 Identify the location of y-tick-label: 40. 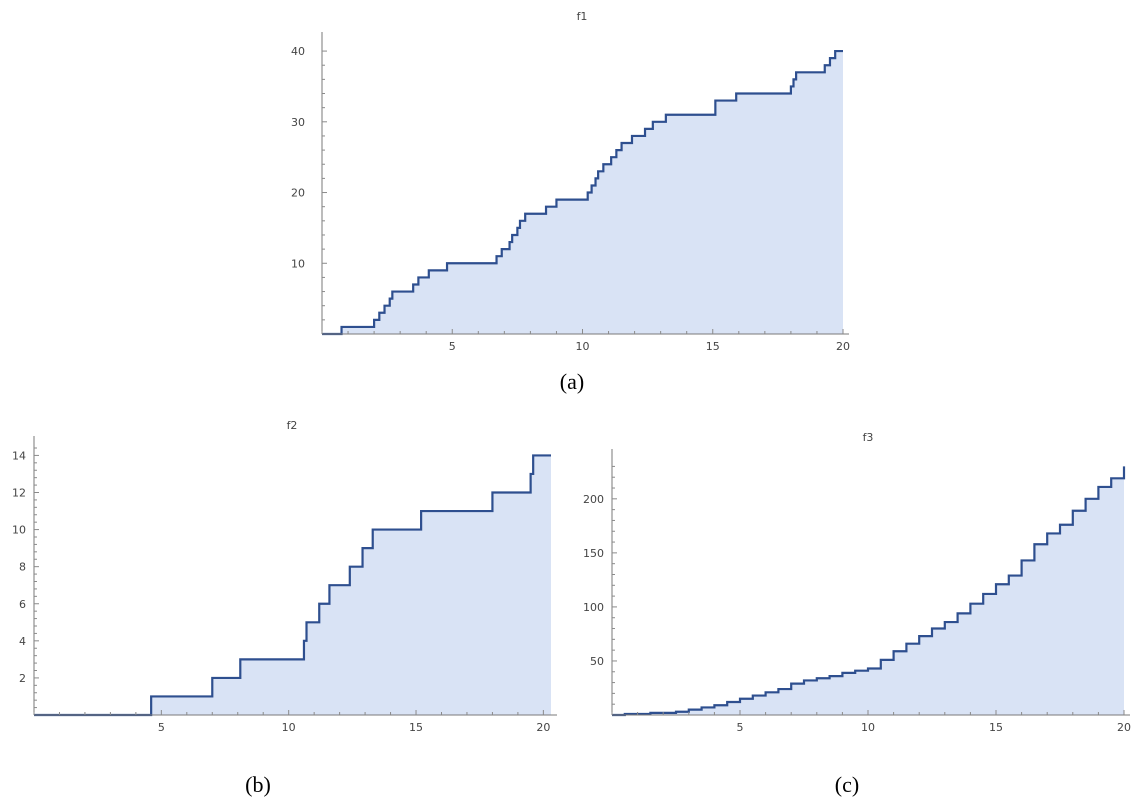
(298, 51).